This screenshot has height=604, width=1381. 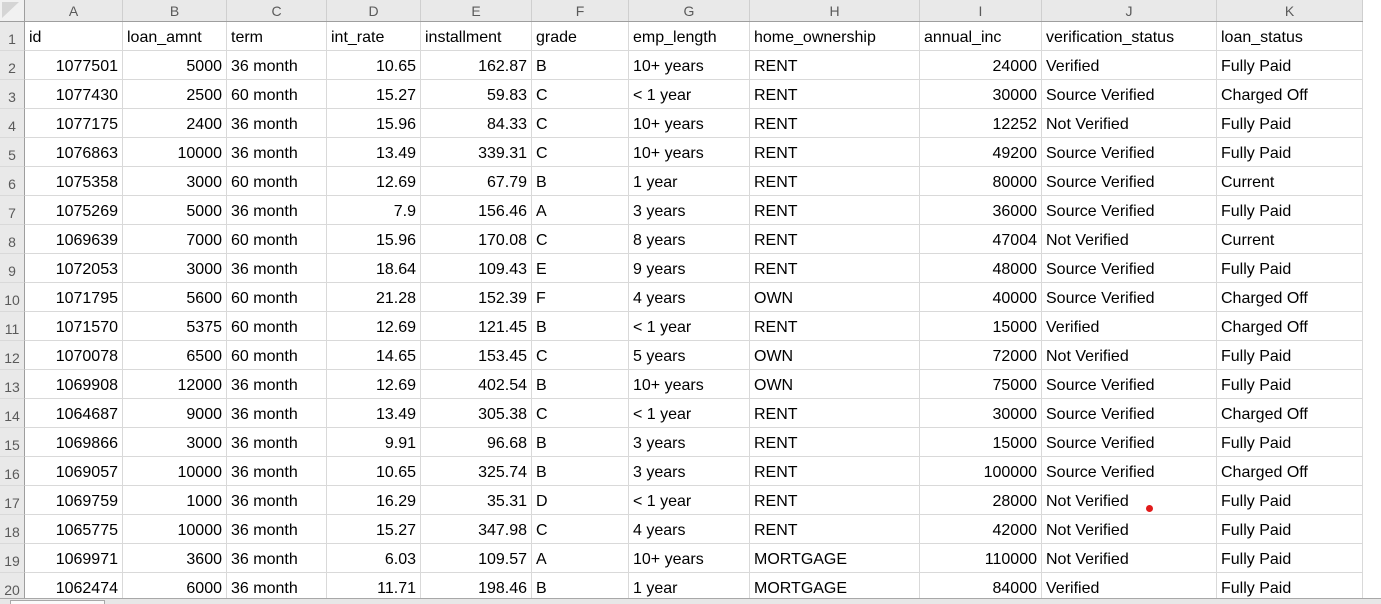 I want to click on cell-I8: 47004, so click(x=981, y=239).